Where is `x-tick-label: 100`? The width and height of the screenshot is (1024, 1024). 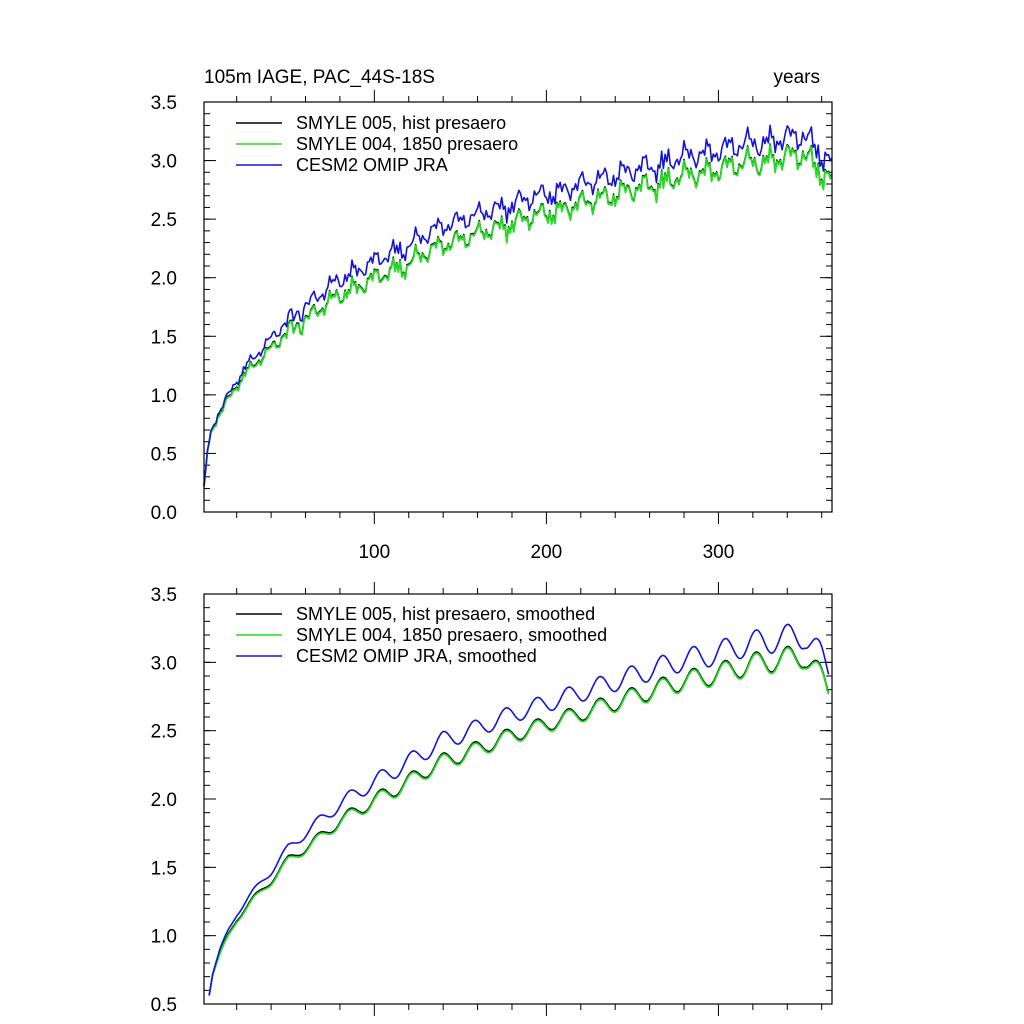
x-tick-label: 100 is located at coordinates (374, 552).